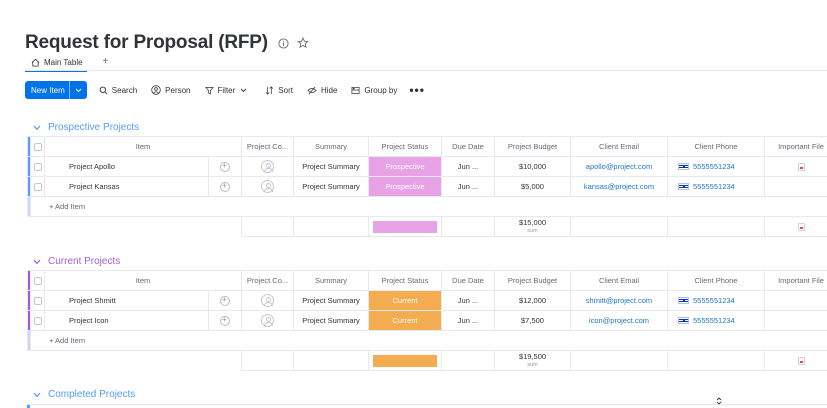 The width and height of the screenshot is (827, 408). What do you see at coordinates (126, 300) in the screenshot?
I see `item-name: Project Shmitt` at bounding box center [126, 300].